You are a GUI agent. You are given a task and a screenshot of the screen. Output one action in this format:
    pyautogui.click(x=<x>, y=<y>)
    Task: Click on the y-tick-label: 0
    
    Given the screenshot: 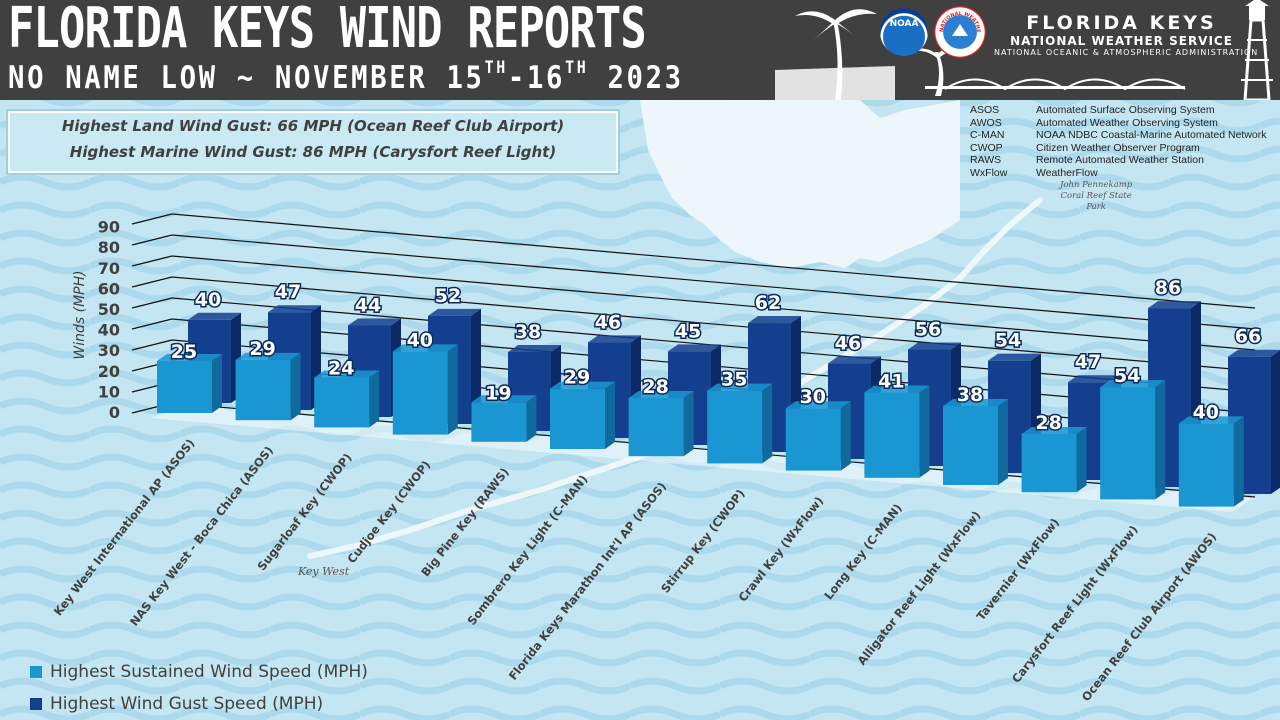 What is the action you would take?
    pyautogui.click(x=114, y=412)
    